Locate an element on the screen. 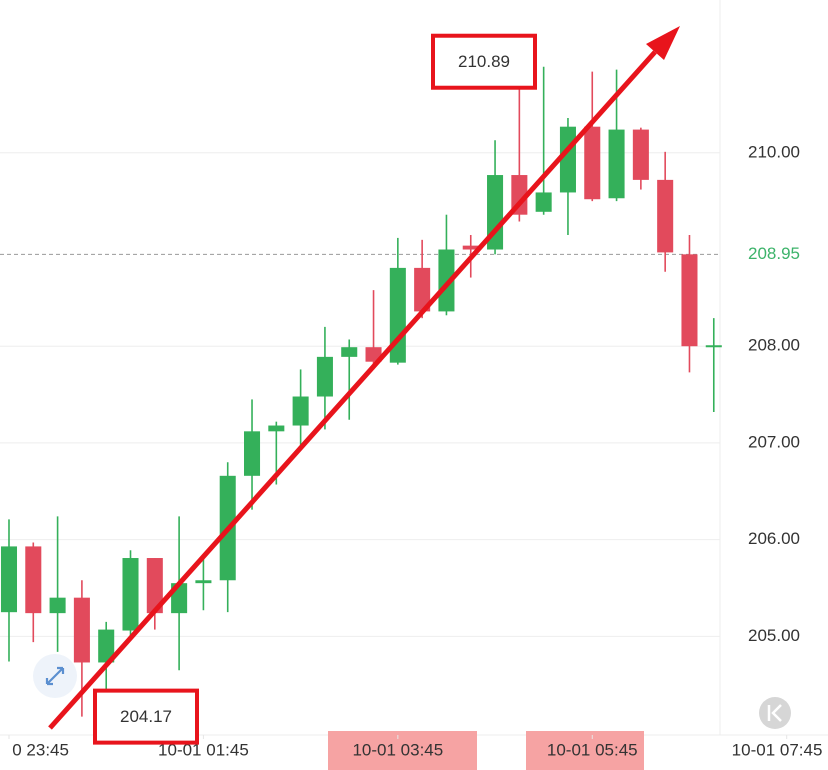  x-tick-label: 10-01 01:45 is located at coordinates (203, 749).